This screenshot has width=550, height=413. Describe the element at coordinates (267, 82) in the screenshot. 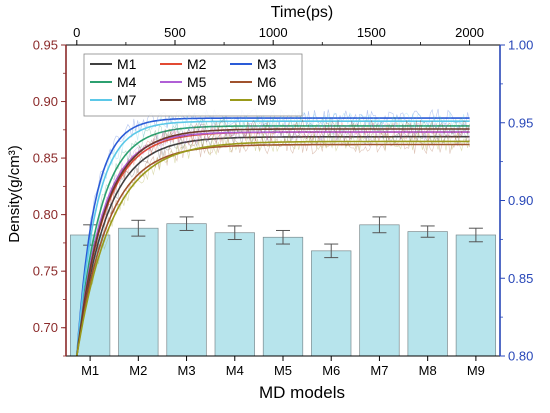

I see `legend-label-M6: M6` at that location.